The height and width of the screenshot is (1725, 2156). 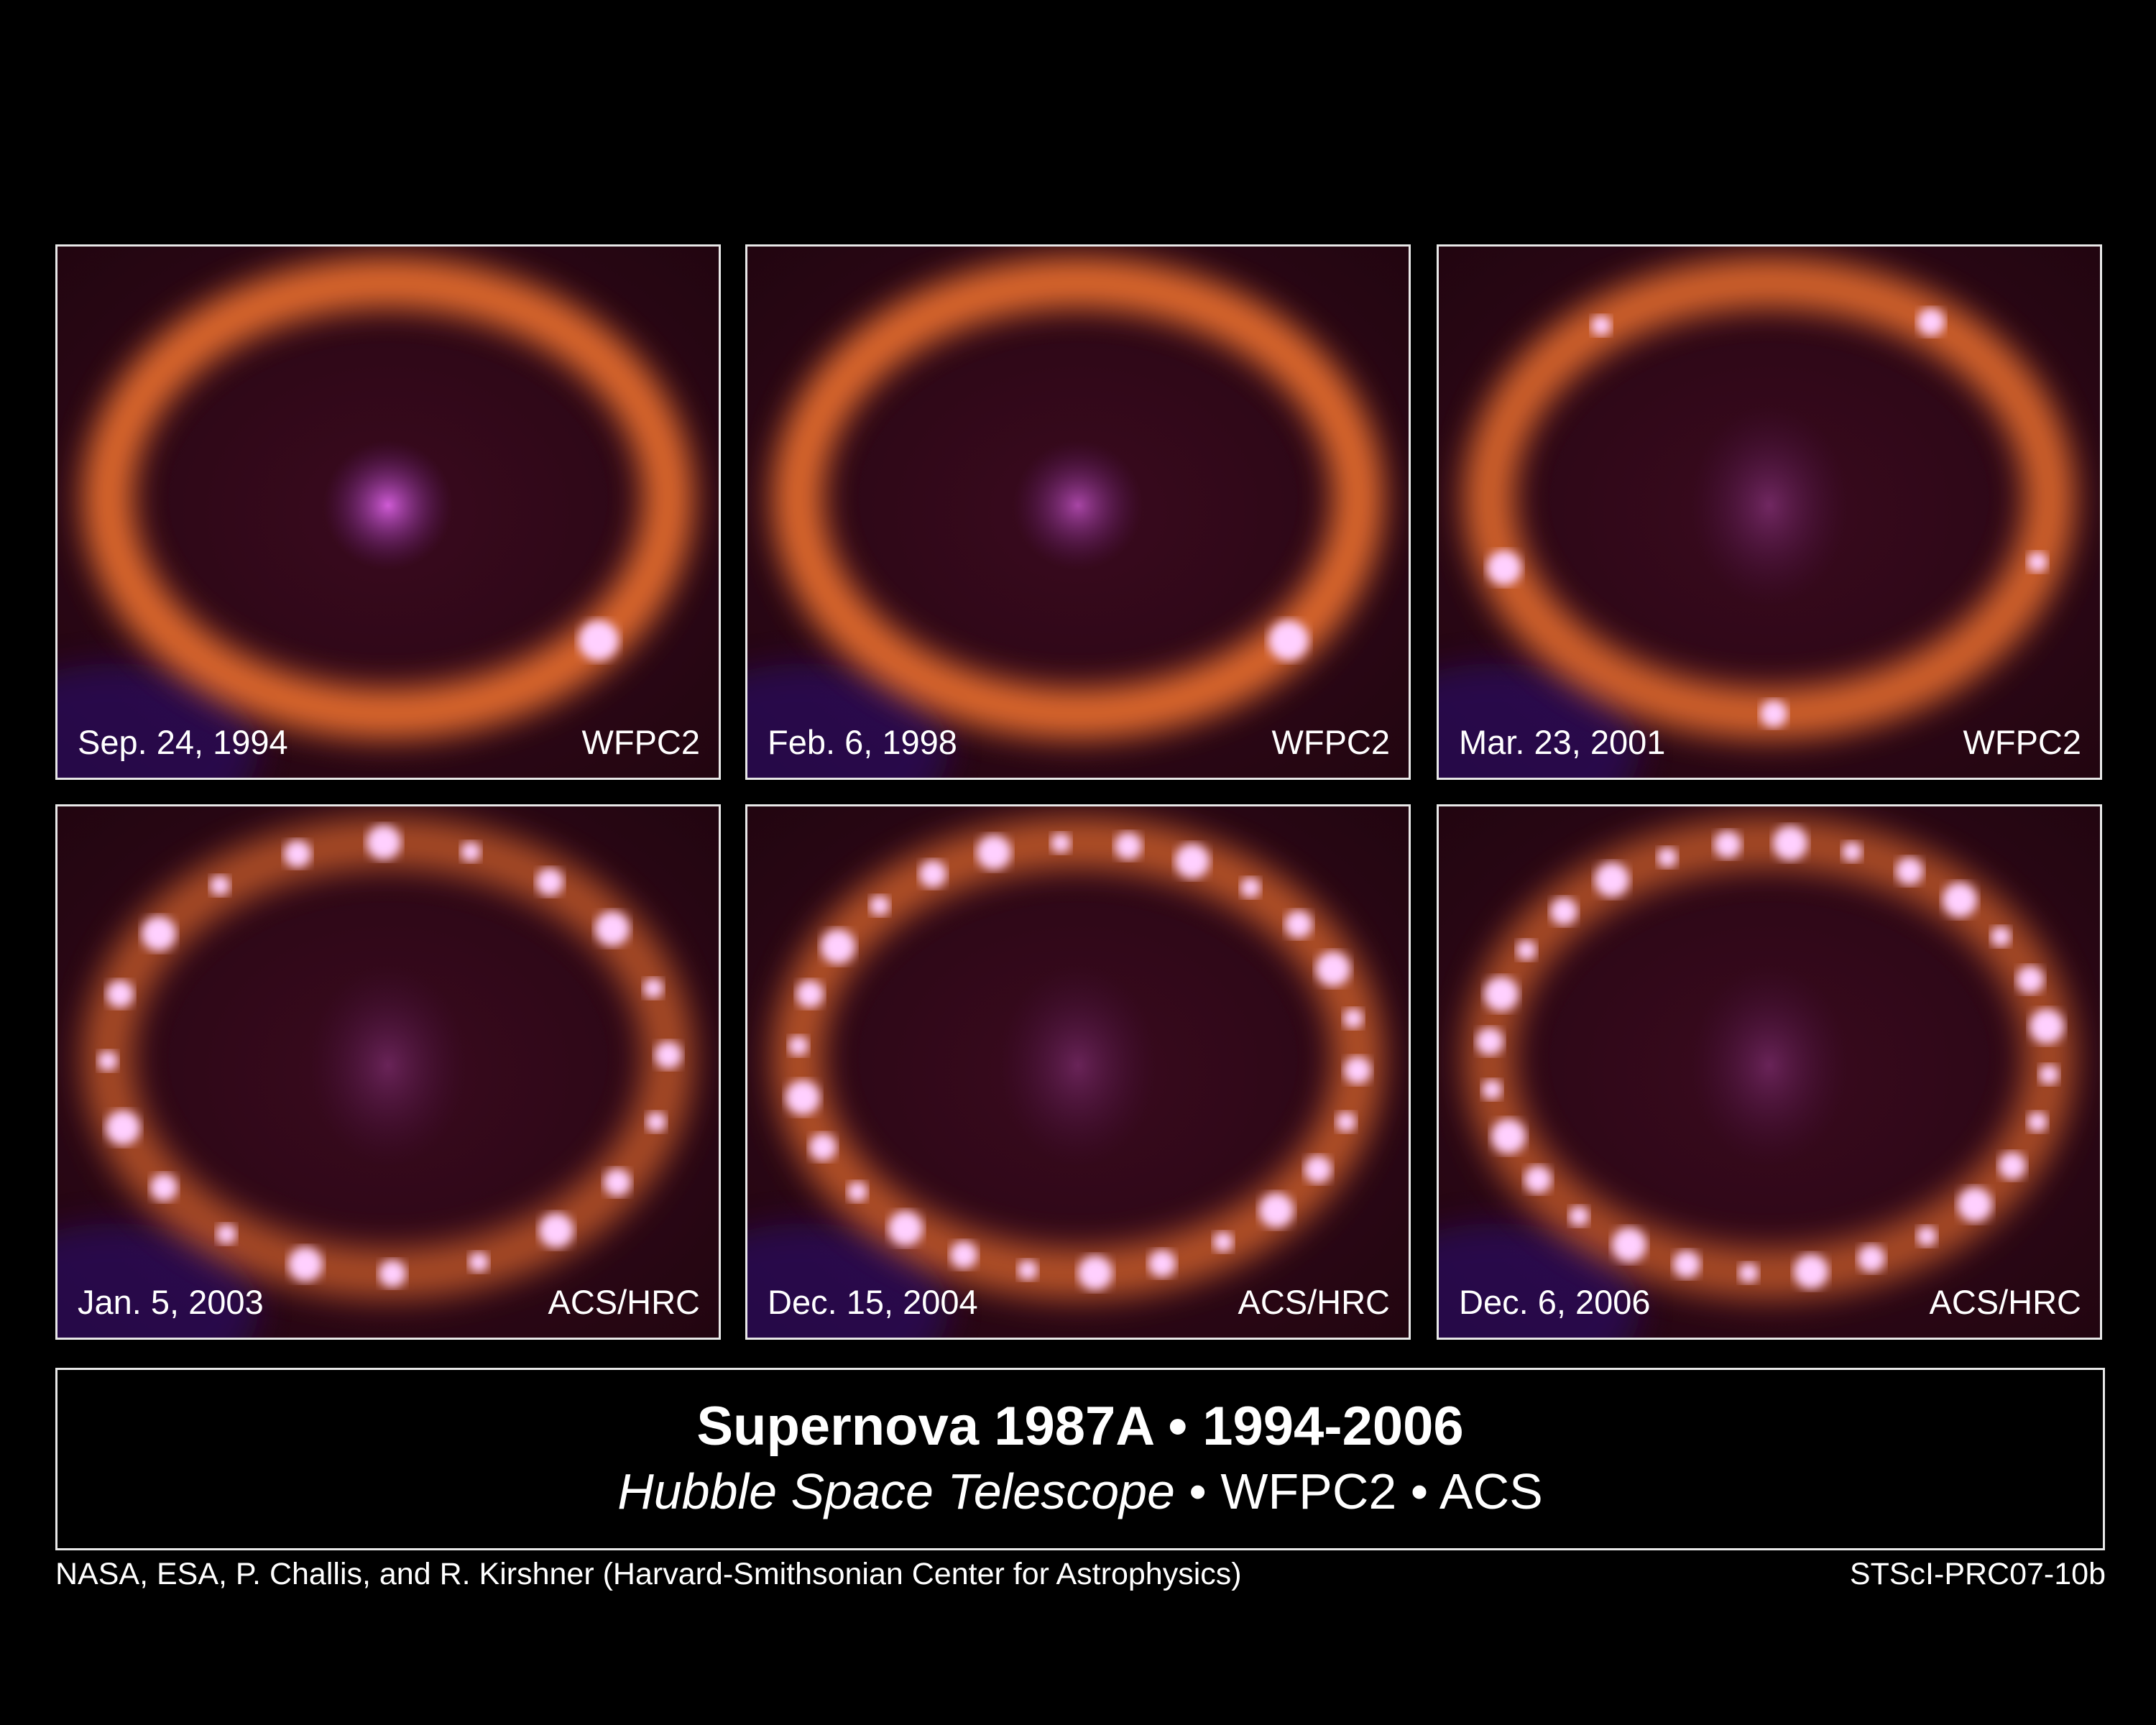 I want to click on observation-date: Mar. 23, 2001, so click(x=1562, y=742).